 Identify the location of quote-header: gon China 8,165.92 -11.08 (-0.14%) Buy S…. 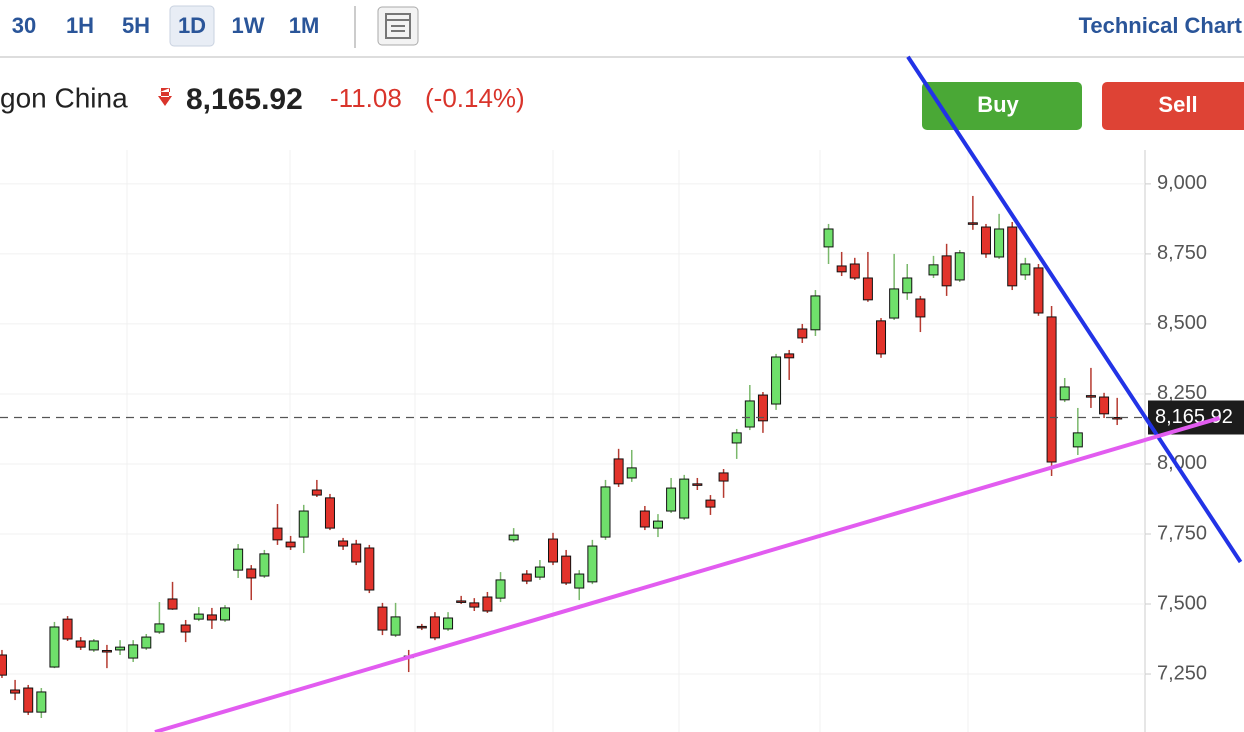
(622, 106).